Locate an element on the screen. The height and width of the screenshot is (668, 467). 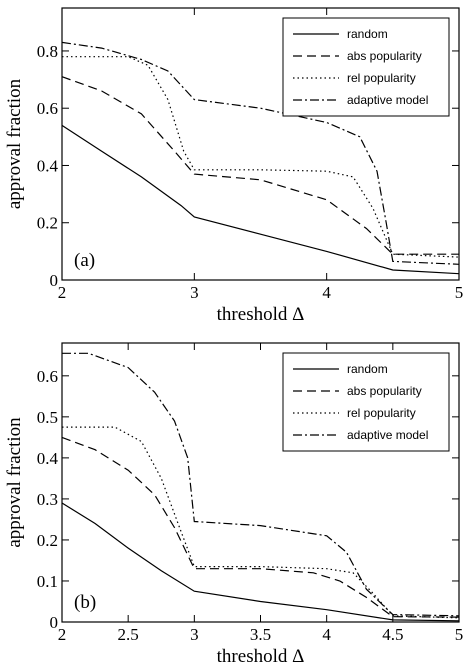
x-tick-label: 3.5 is located at coordinates (260, 634).